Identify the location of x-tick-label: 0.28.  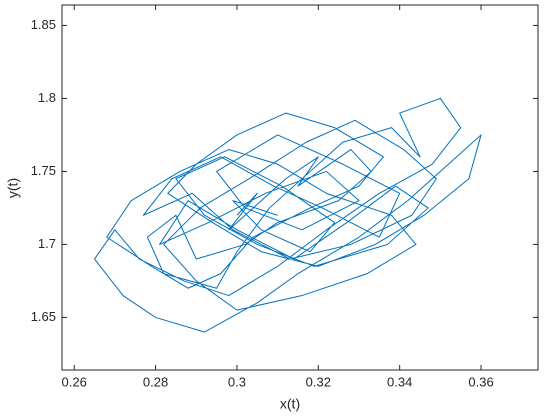
(155, 381).